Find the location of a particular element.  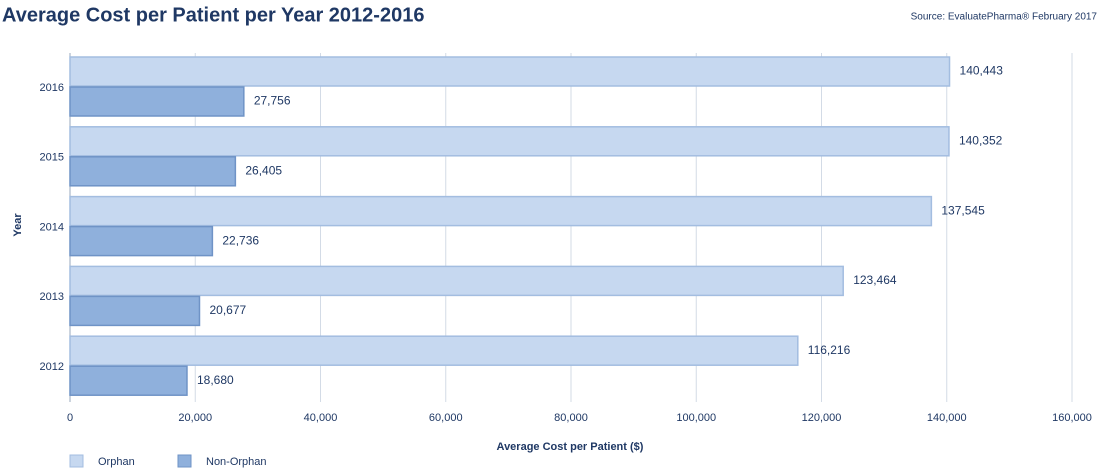

x-tick-label: 20,000 is located at coordinates (195, 418).